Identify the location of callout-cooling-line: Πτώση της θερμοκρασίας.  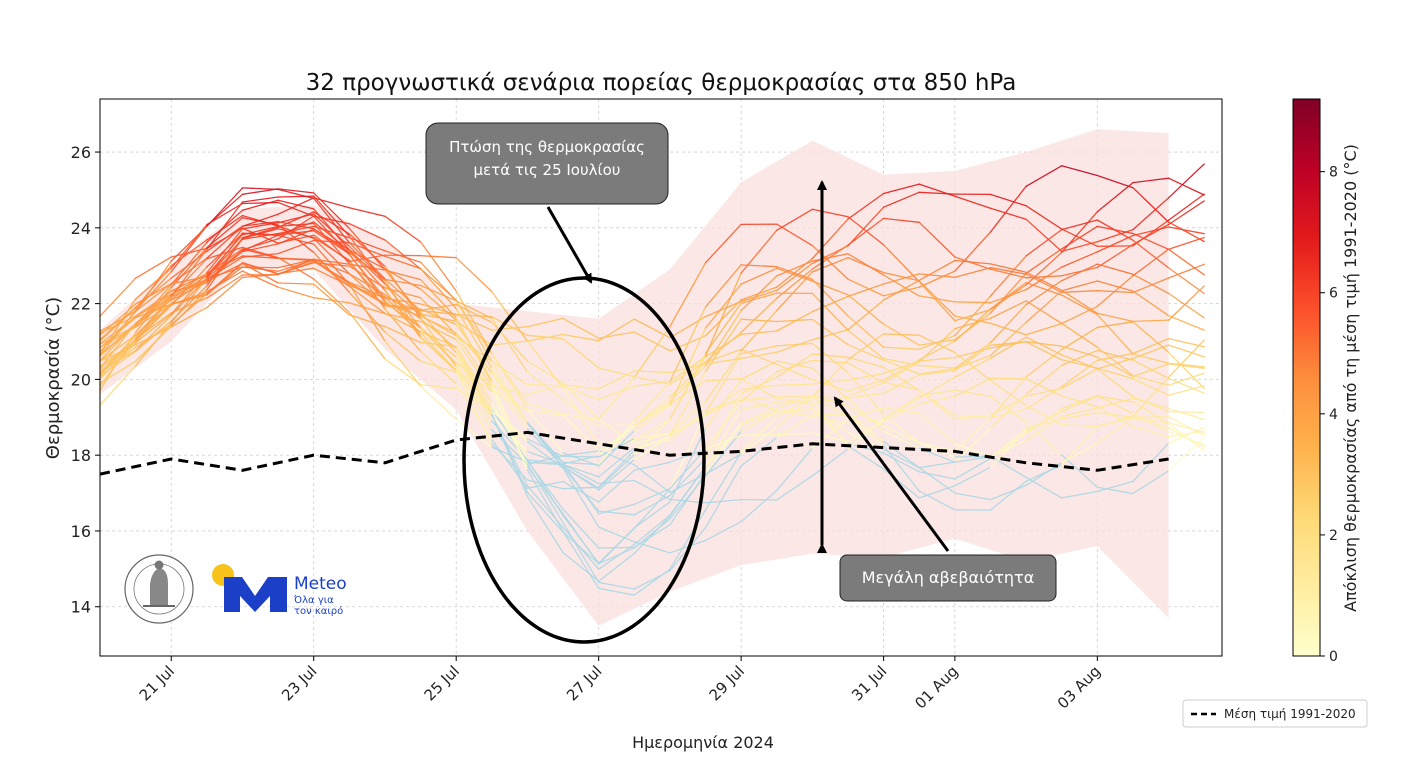
(547, 147).